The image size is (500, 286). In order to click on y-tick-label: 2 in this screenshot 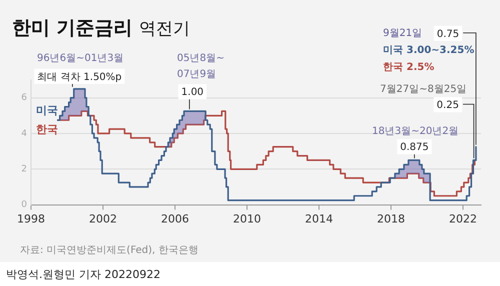, I will do `click(24, 169)`.